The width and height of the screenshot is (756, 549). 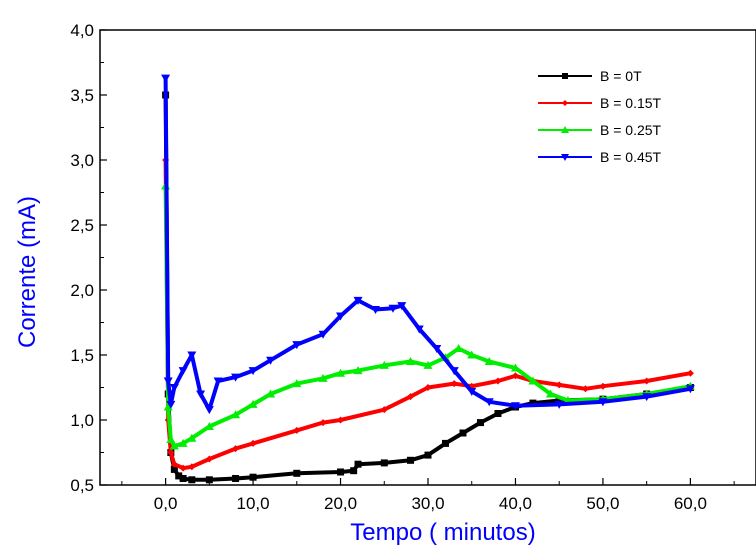 I want to click on x-tick-label: 50,0, so click(x=602, y=503).